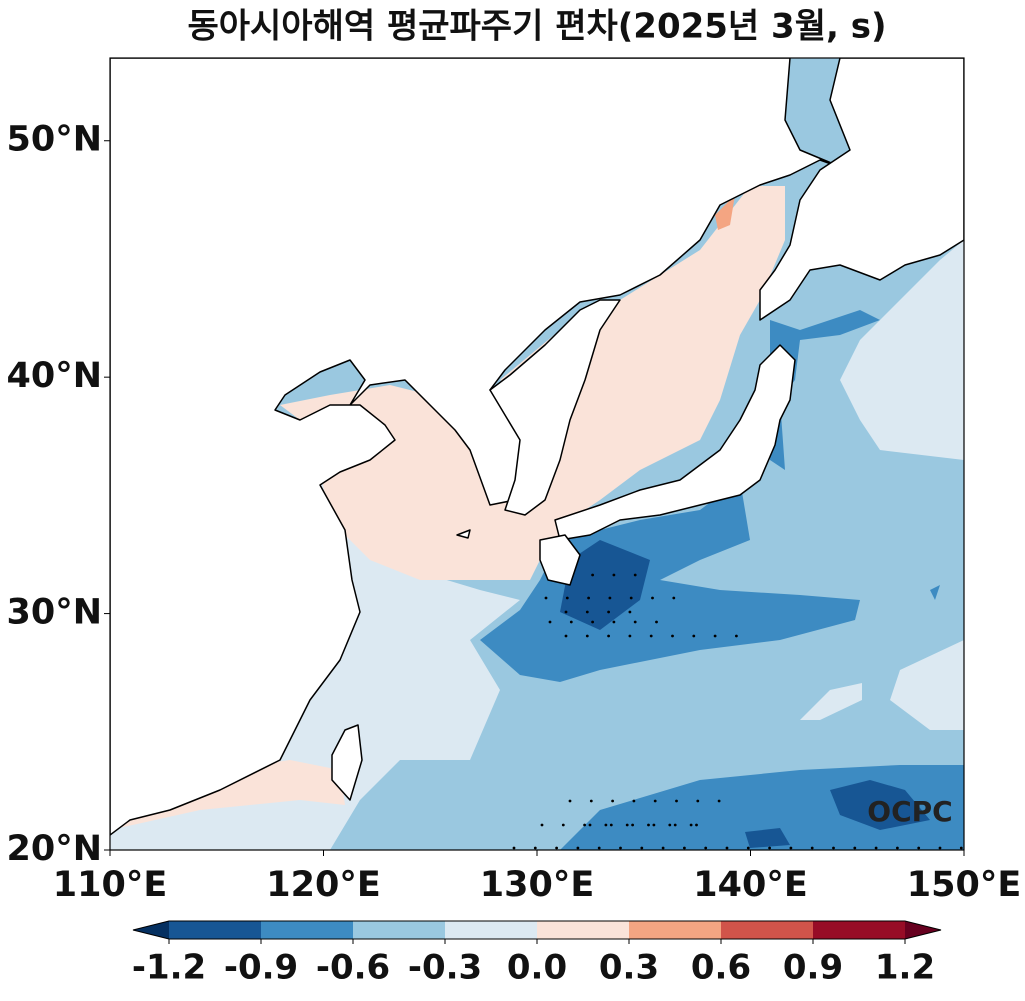  What do you see at coordinates (721, 968) in the screenshot?
I see `colorbar-tick-label: 0.6` at bounding box center [721, 968].